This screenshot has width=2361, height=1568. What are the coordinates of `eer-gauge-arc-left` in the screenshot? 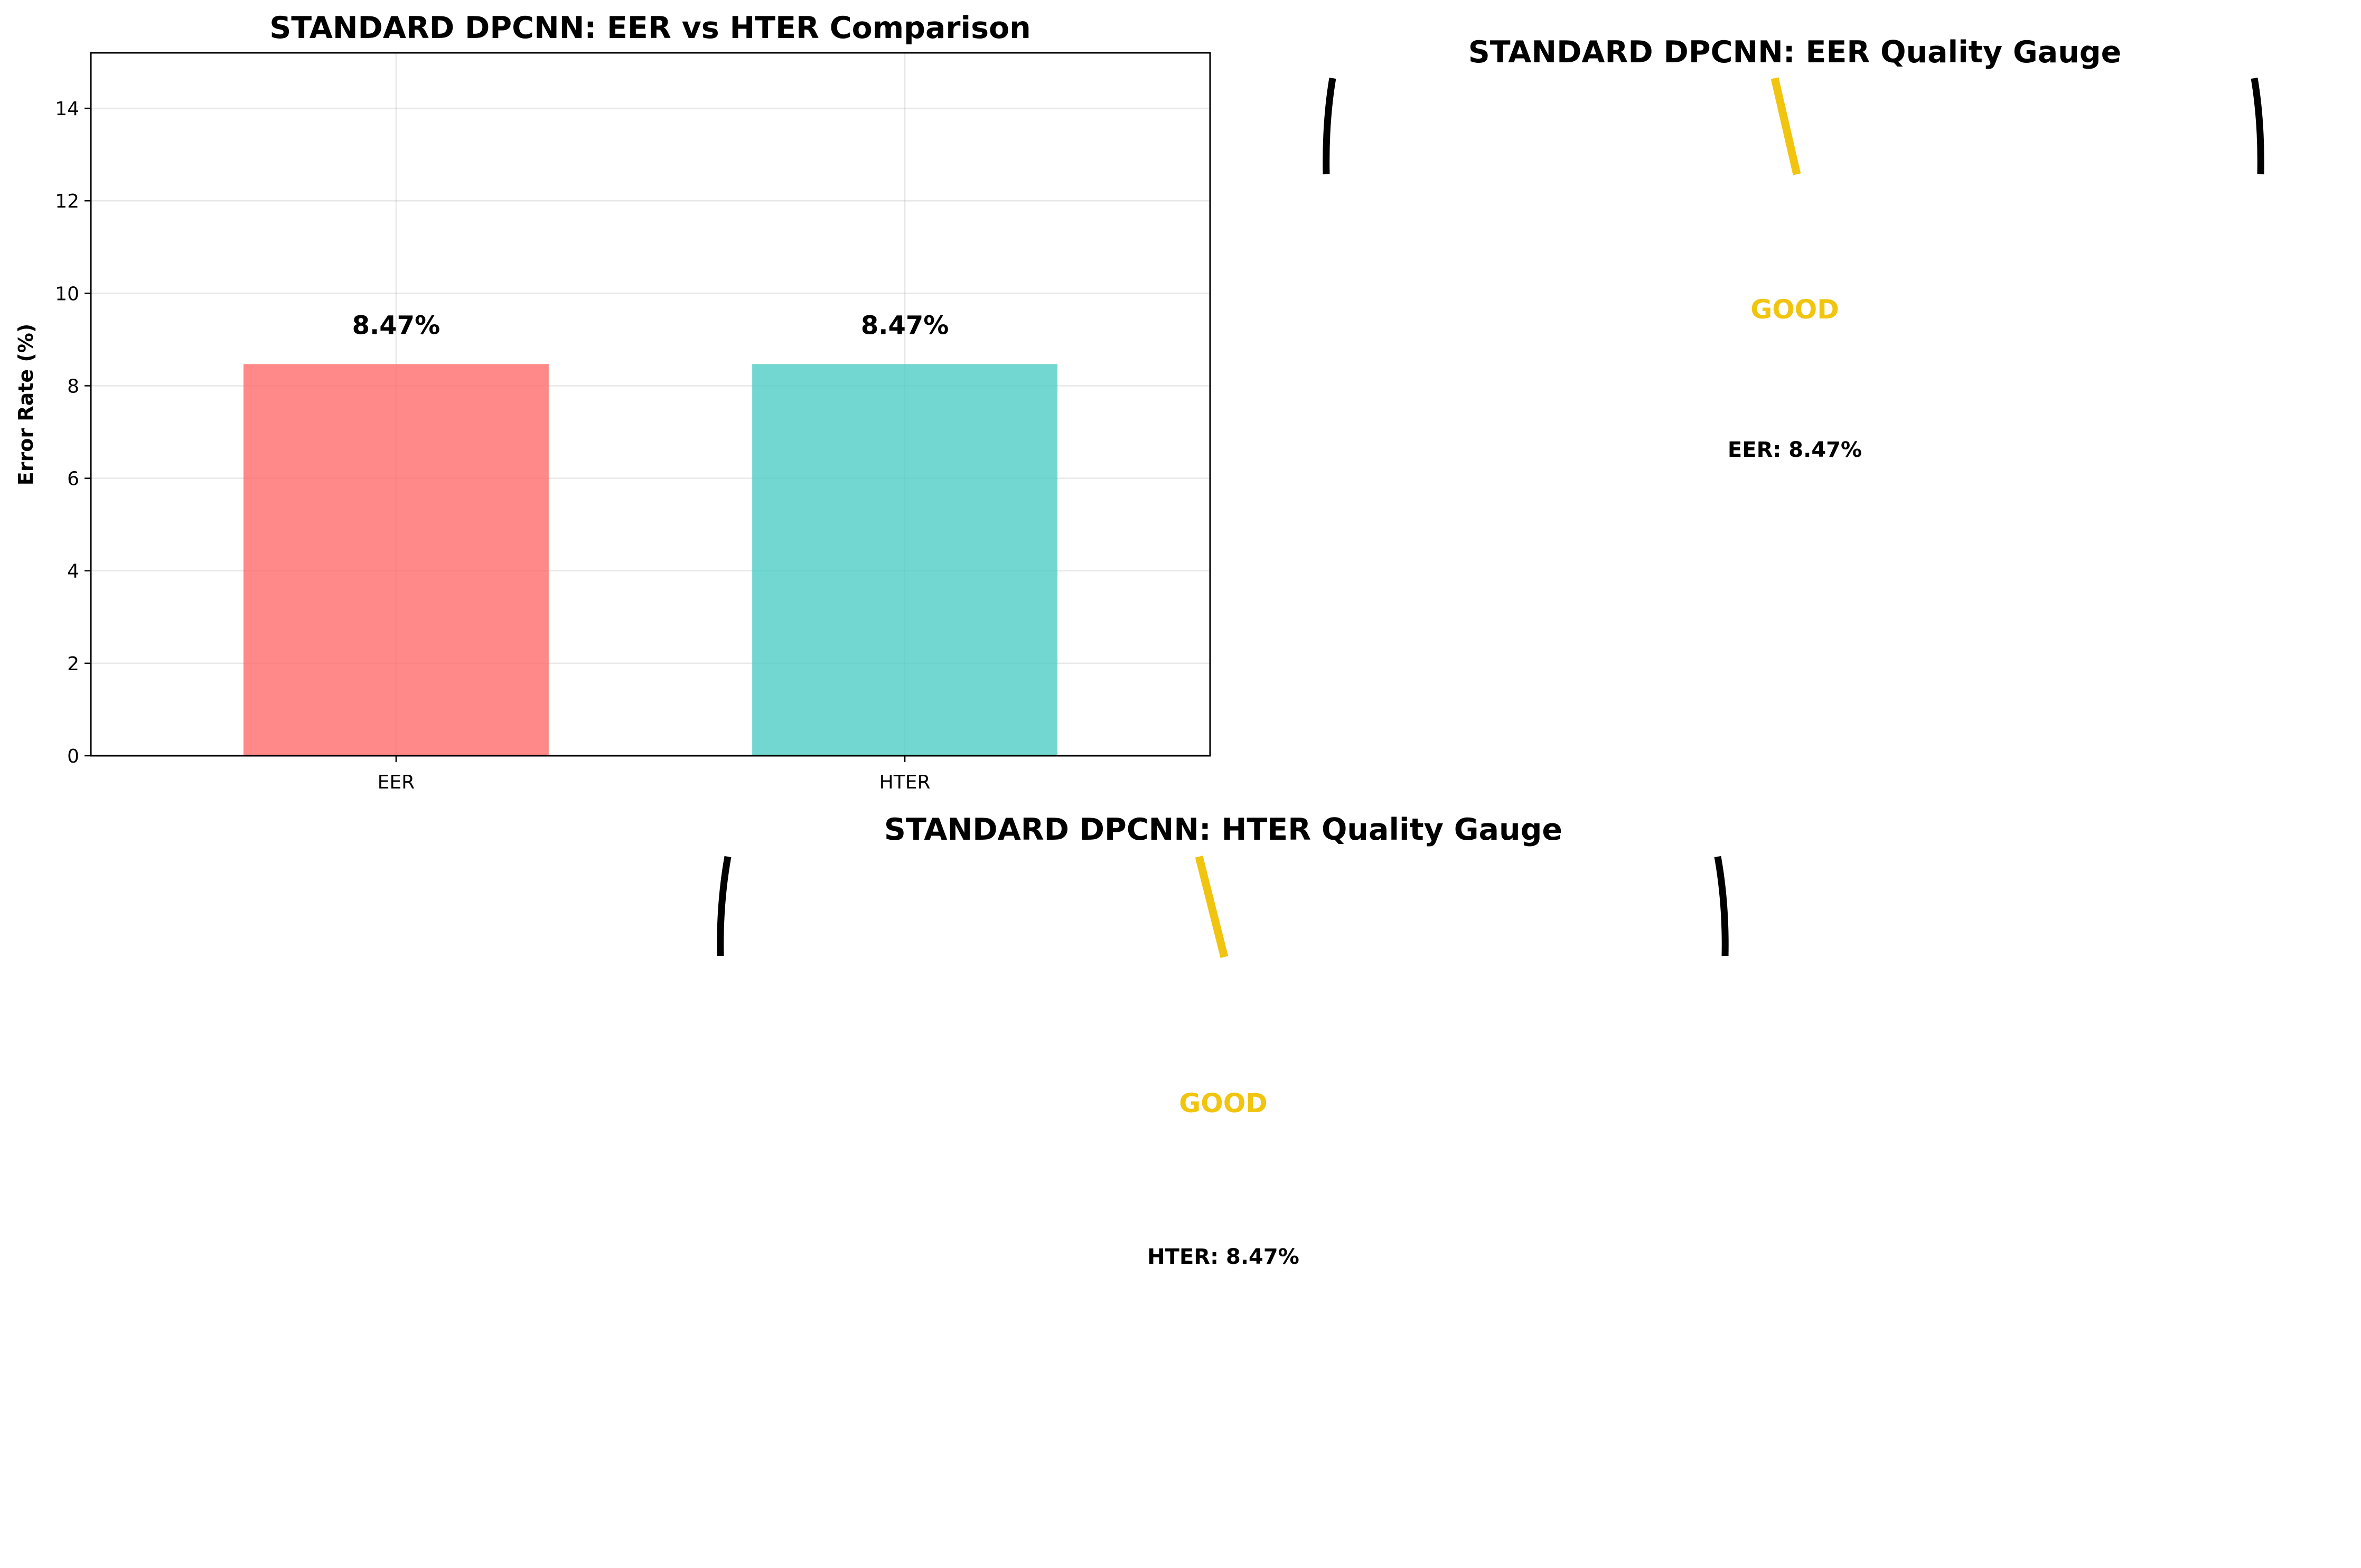 It's located at (1330, 126).